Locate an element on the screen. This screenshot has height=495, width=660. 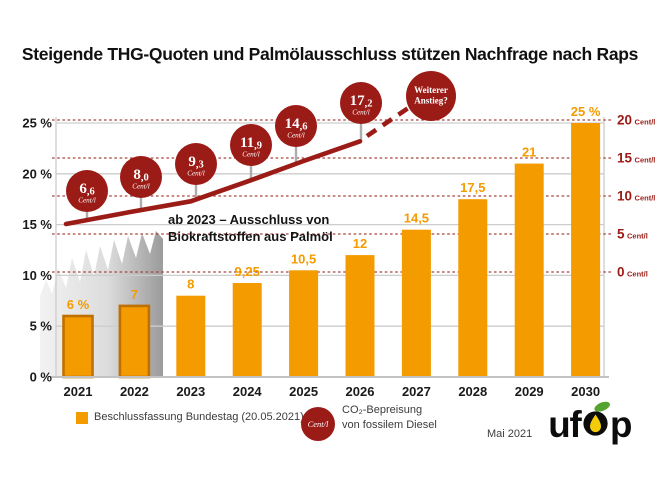
bar-2028 is located at coordinates (473, 288).